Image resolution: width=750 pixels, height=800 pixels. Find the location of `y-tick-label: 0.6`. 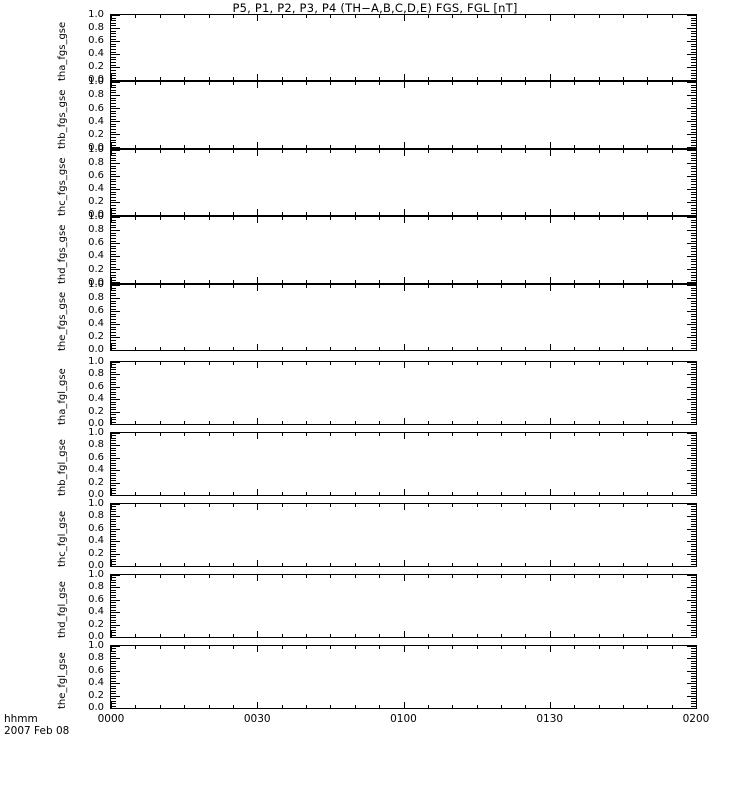

y-tick-label: 0.6 is located at coordinates (96, 310).